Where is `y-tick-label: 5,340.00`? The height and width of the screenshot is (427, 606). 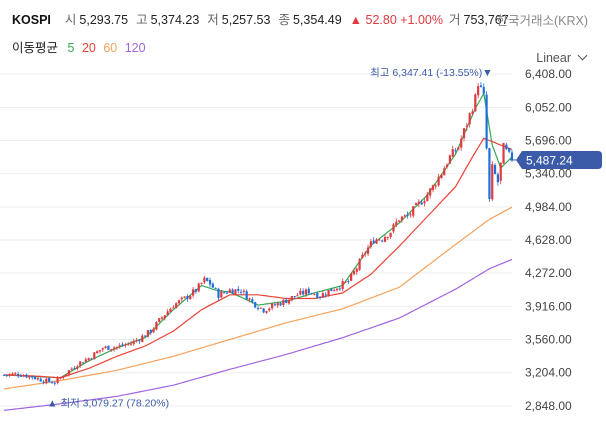
y-tick-label: 5,340.00 is located at coordinates (548, 174).